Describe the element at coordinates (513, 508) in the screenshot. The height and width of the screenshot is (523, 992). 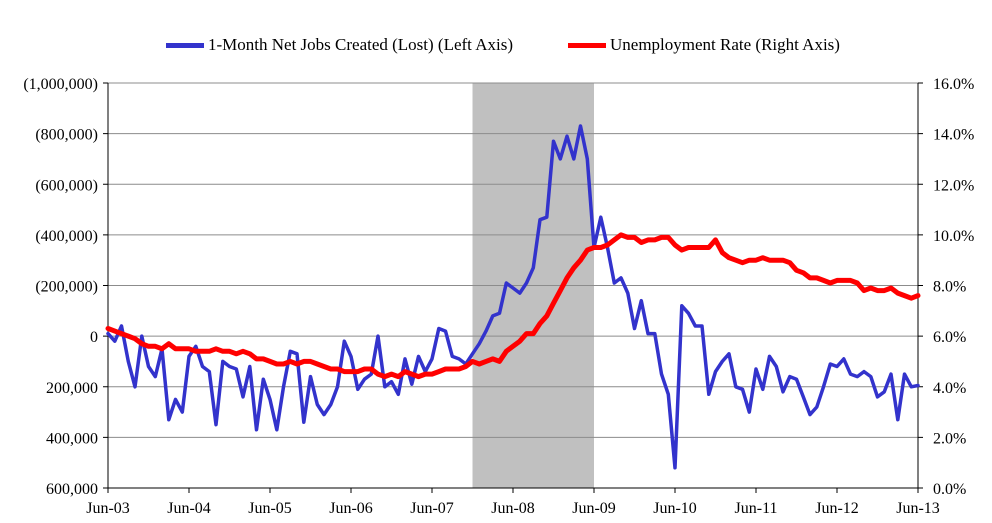
I see `x-axis-tick-label: Jun-08` at that location.